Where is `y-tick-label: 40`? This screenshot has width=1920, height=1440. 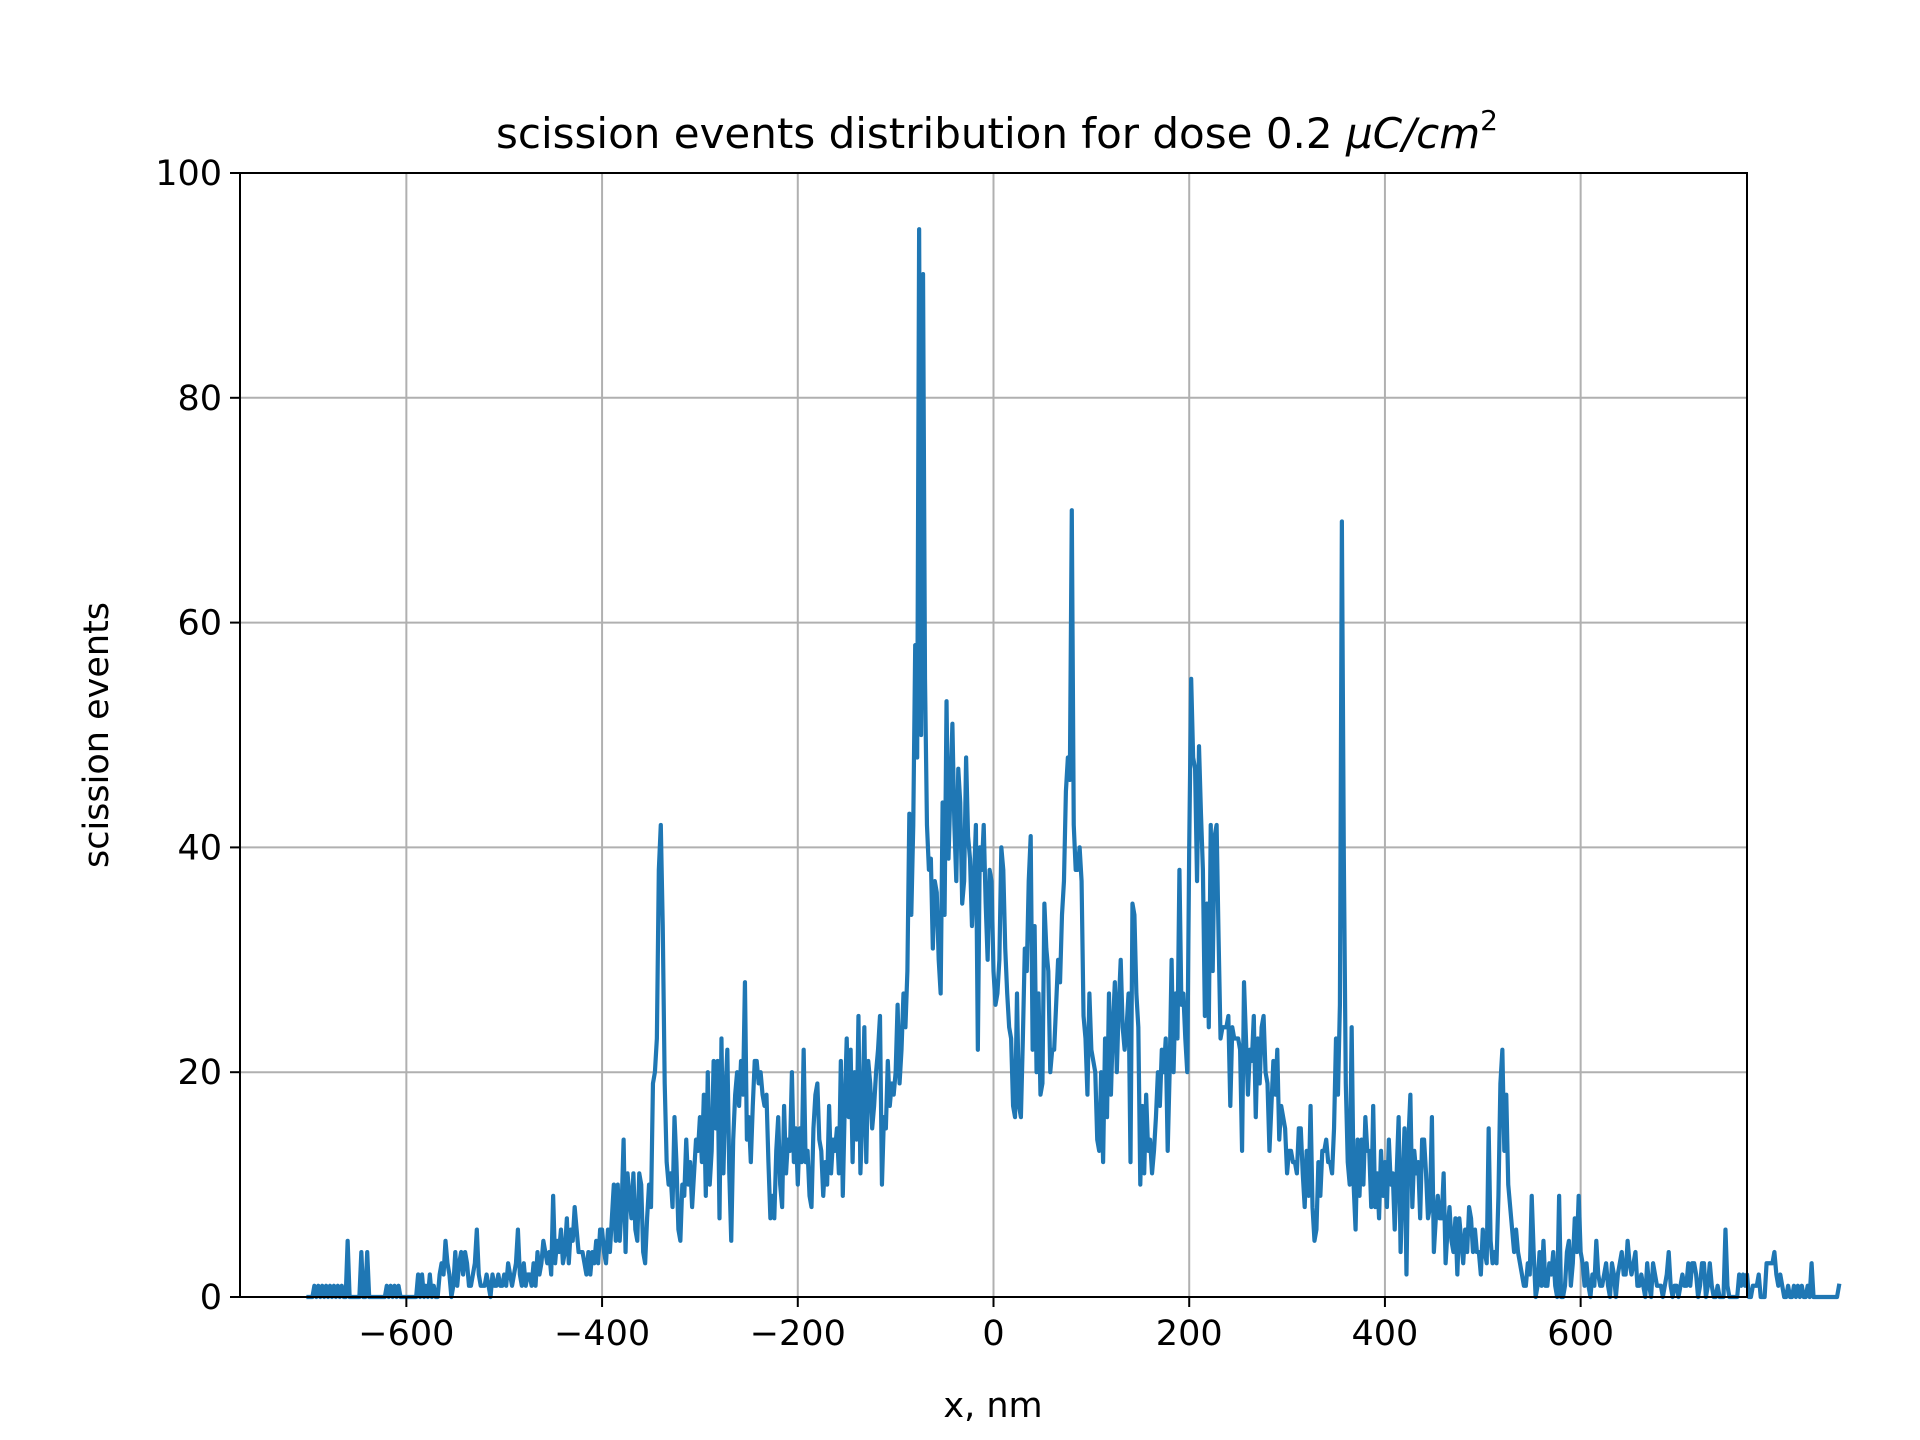
y-tick-label: 40 is located at coordinates (199, 848).